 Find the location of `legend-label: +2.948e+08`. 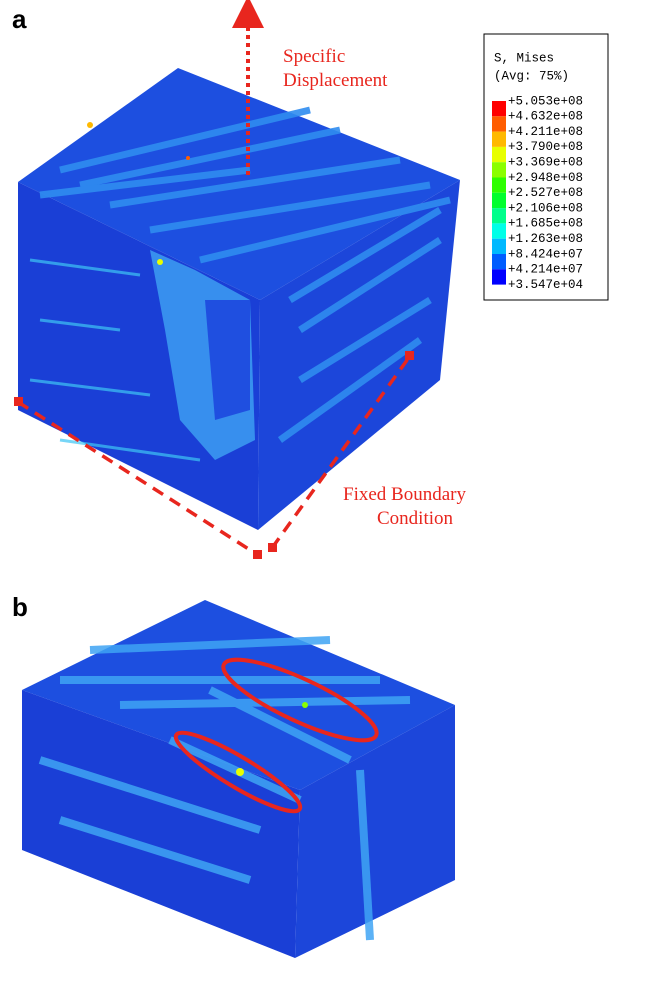

legend-label: +2.948e+08 is located at coordinates (545, 178).